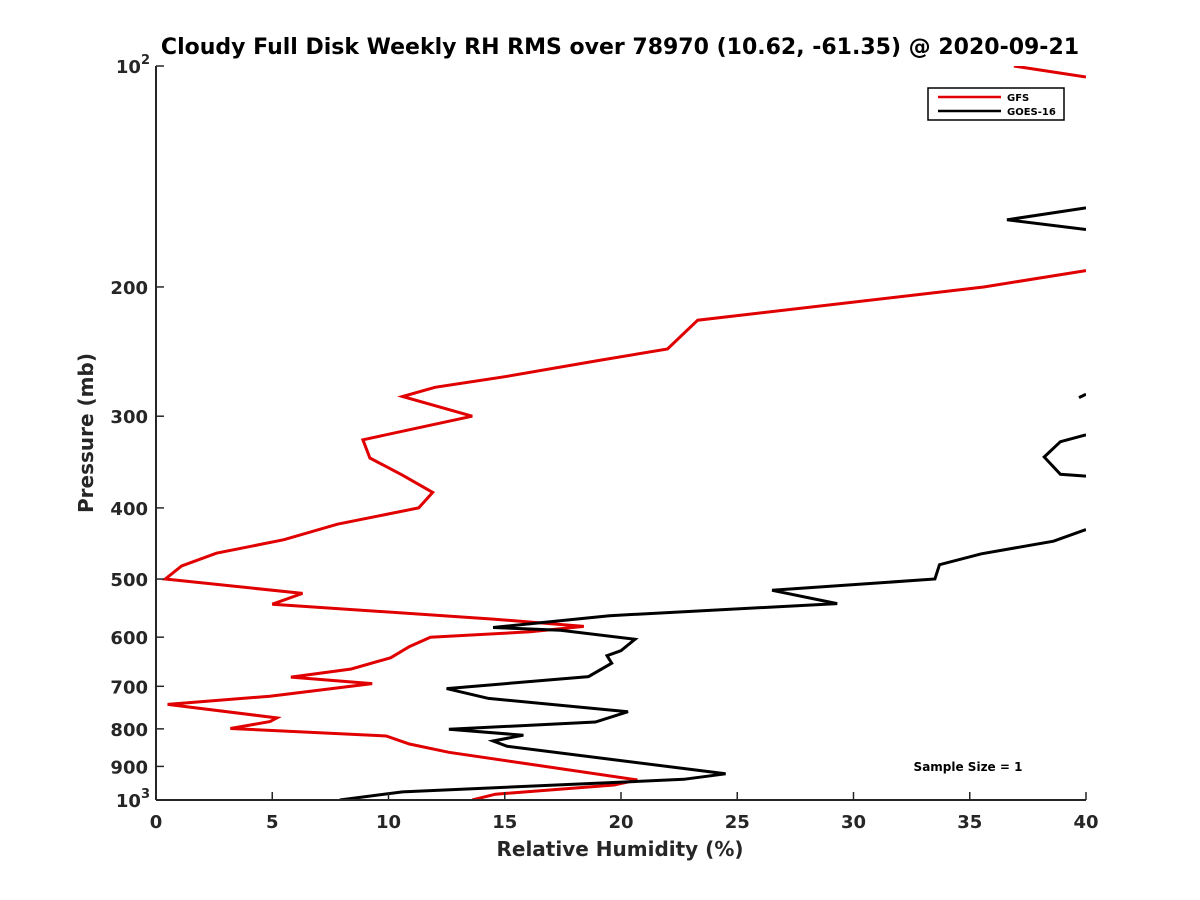 The height and width of the screenshot is (900, 1200). I want to click on sample-size-annotation: Sample Size = 1, so click(968, 767).